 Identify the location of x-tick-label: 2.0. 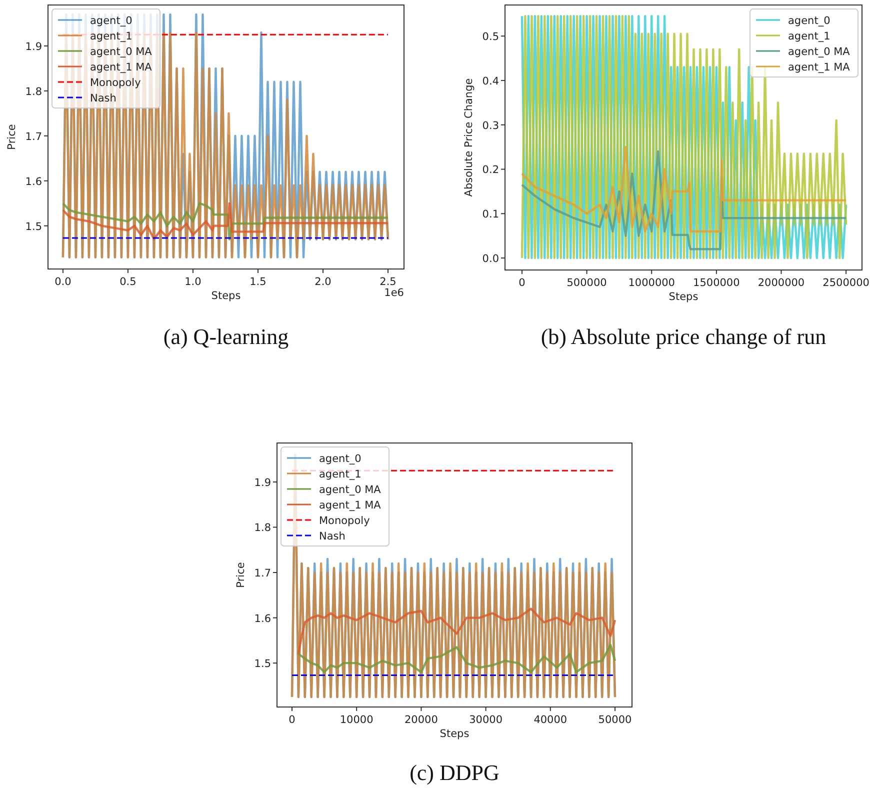
(323, 282).